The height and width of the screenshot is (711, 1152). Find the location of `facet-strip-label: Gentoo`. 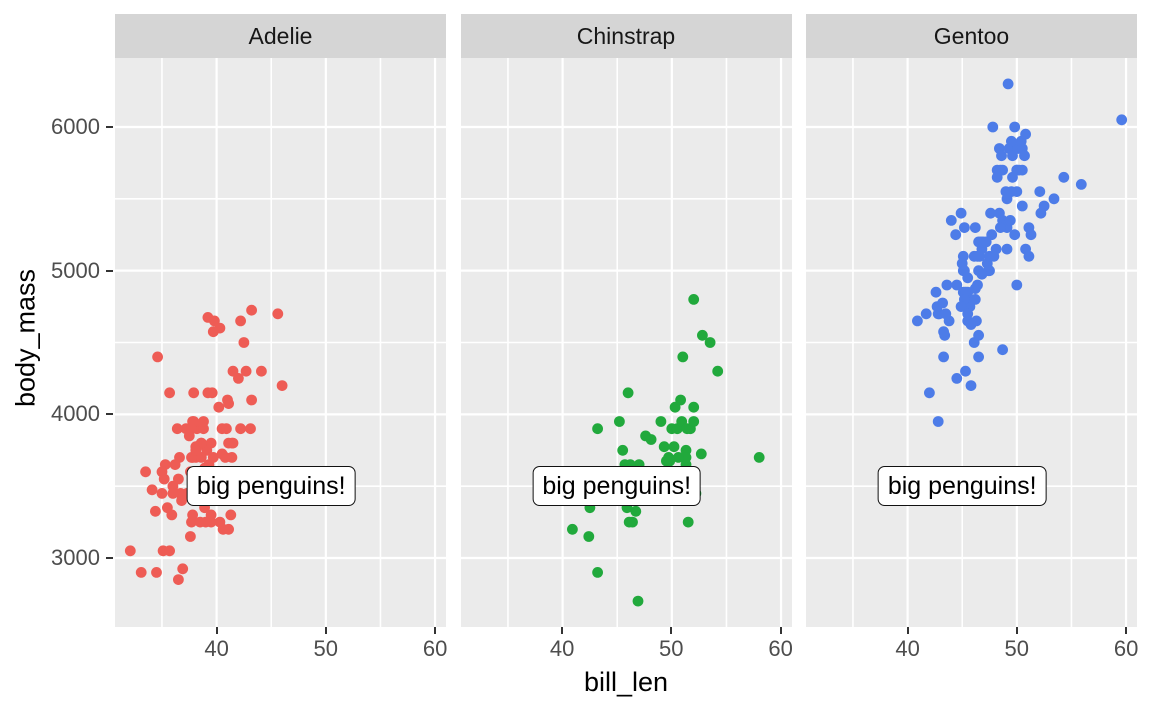

facet-strip-label: Gentoo is located at coordinates (971, 35).